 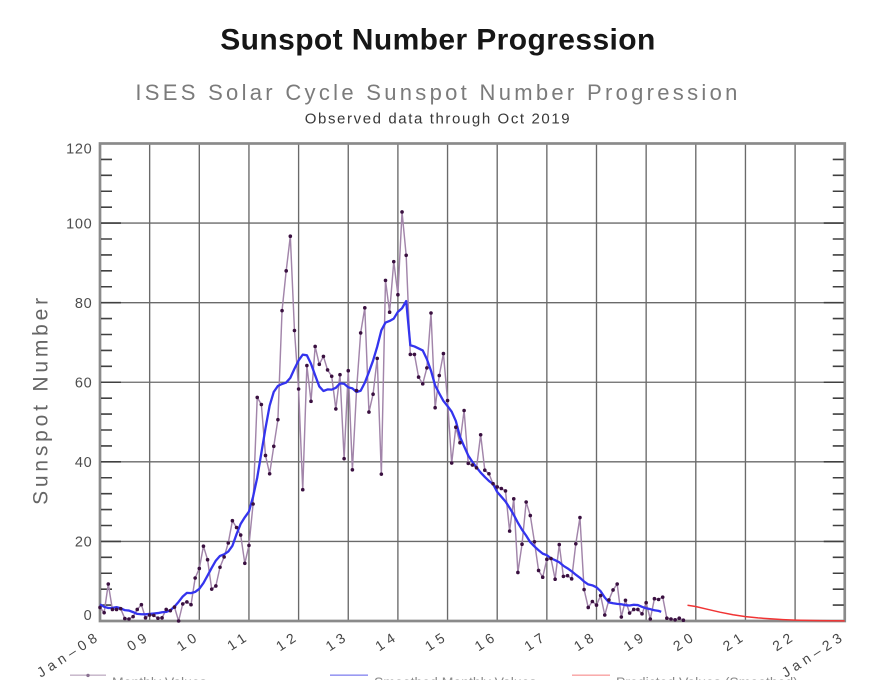 What do you see at coordinates (83, 384) in the screenshot?
I see `svg-text: 60` at bounding box center [83, 384].